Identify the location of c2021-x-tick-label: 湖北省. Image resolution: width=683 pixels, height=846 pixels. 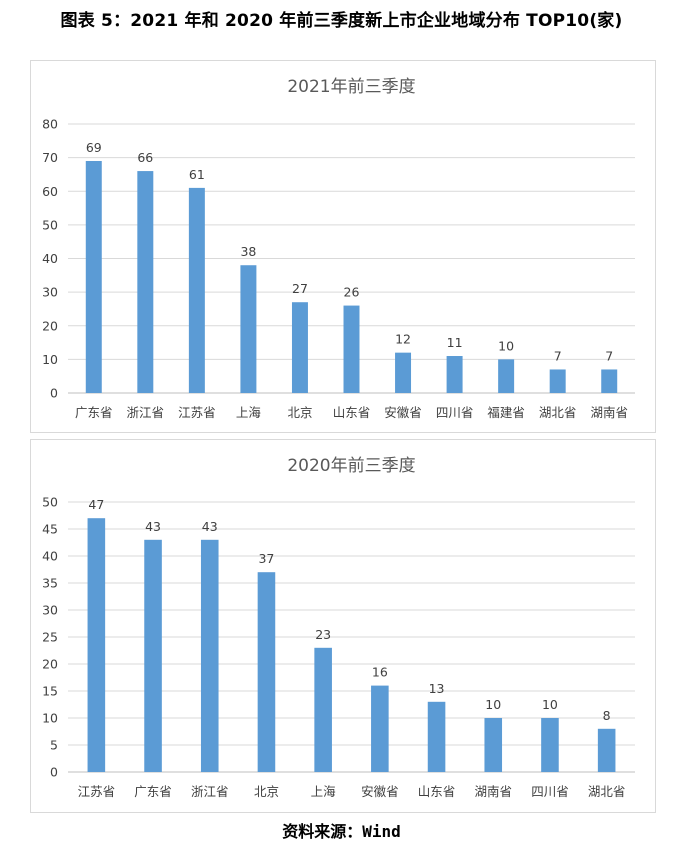
(558, 412).